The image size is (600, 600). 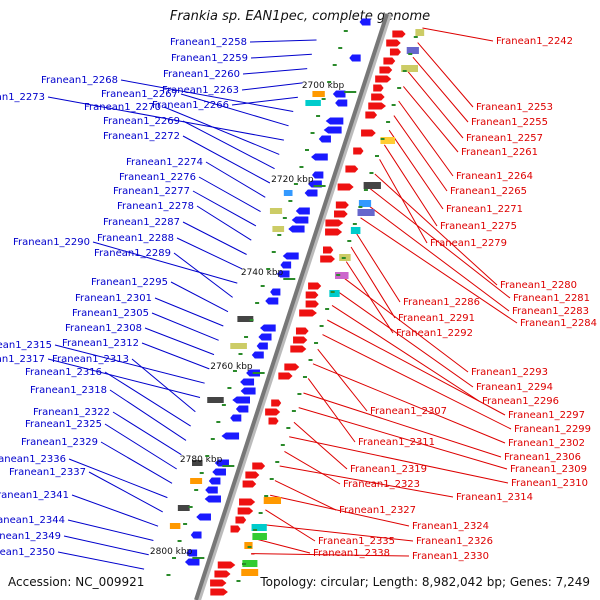 I want to click on gene-label-right: Franean1_2279, so click(x=468, y=243).